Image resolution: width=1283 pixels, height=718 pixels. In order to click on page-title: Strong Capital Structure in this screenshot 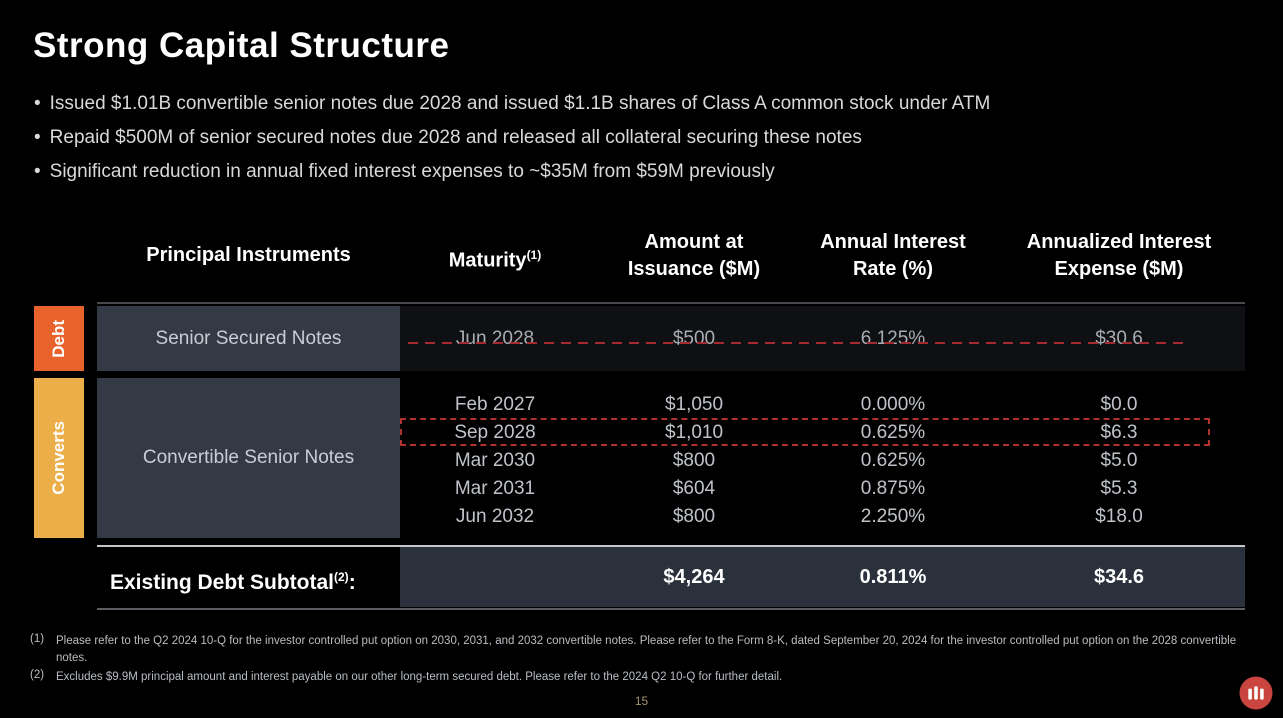, I will do `click(241, 45)`.